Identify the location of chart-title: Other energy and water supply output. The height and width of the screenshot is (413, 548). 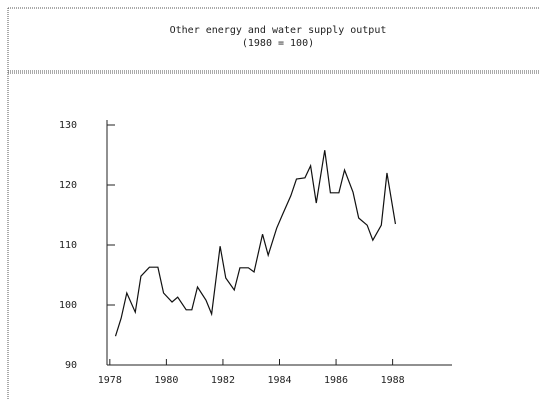
(278, 30).